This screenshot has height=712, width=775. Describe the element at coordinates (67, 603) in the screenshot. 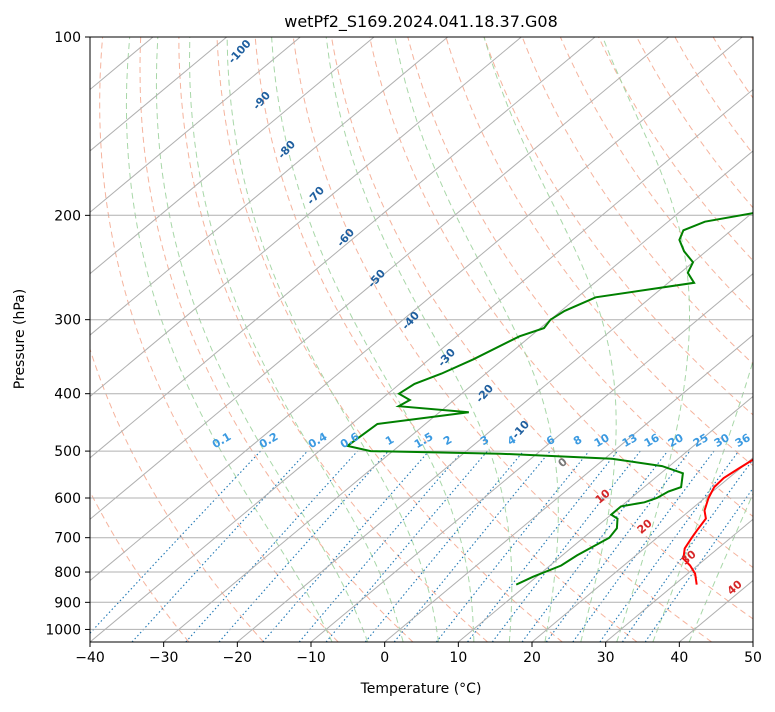

I see `y-tick-label: 900` at that location.